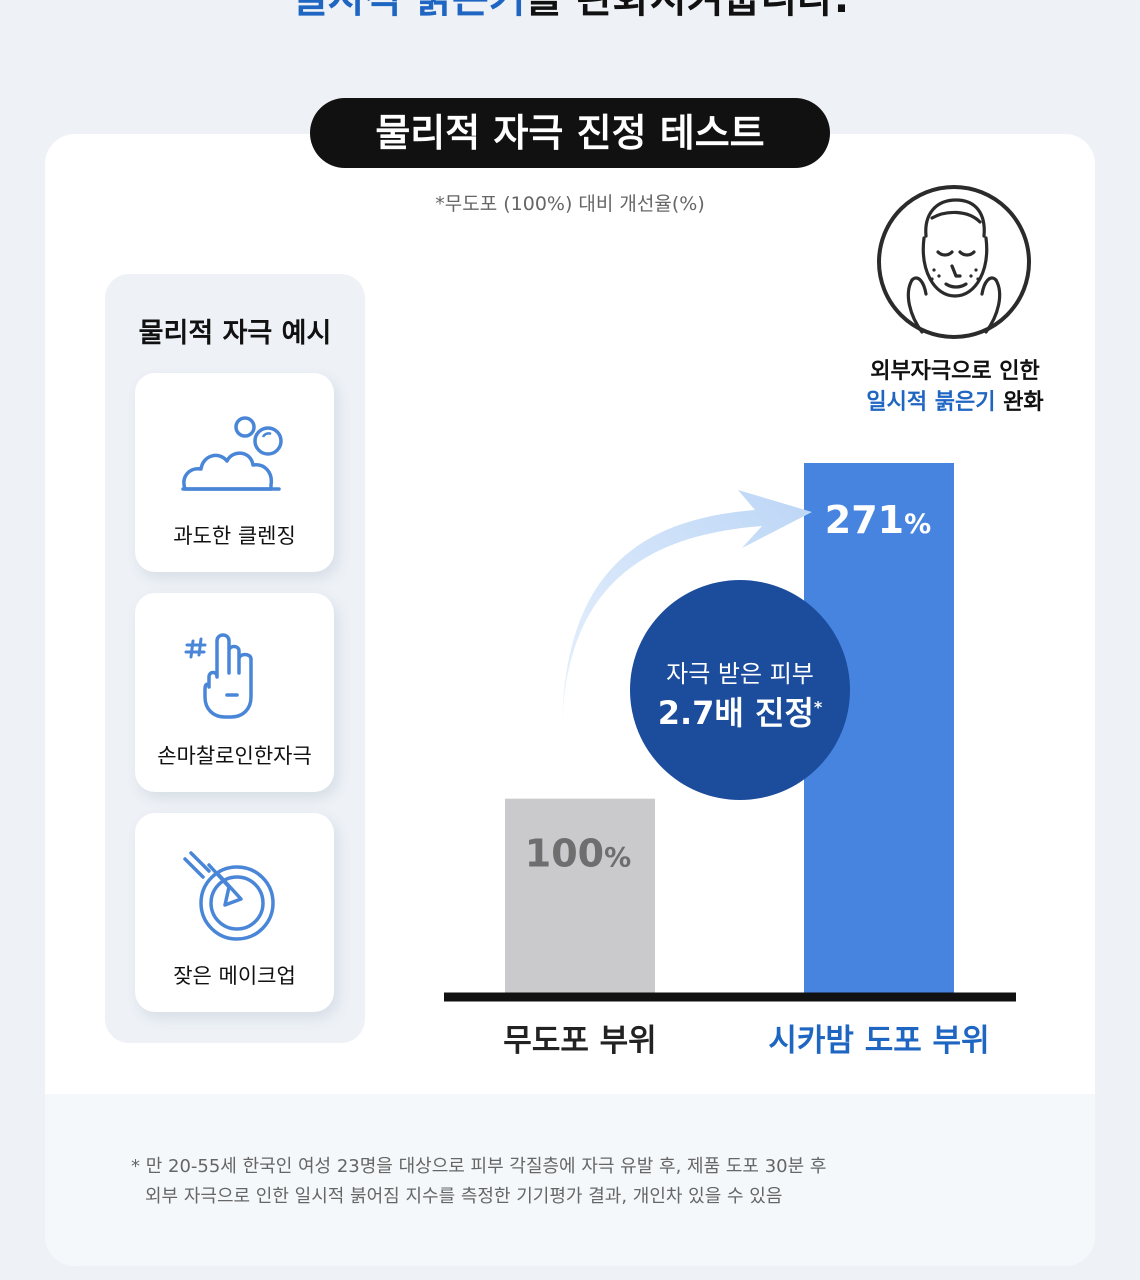 Image resolution: width=1140 pixels, height=1280 pixels. What do you see at coordinates (578, 854) in the screenshot?
I see `bar-value-label-1: 100%` at bounding box center [578, 854].